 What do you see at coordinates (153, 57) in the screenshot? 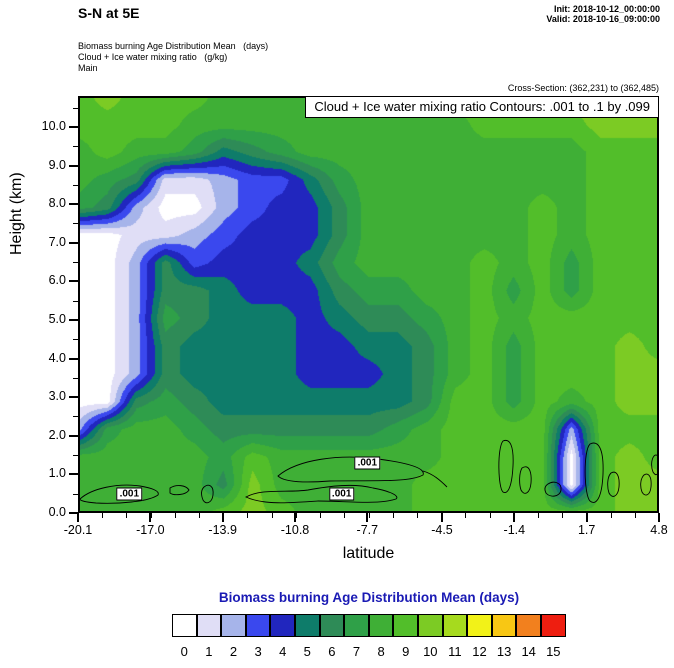
I see `field-description-2: Cloud + Ice water mixing ratio (g/kg)` at bounding box center [153, 57].